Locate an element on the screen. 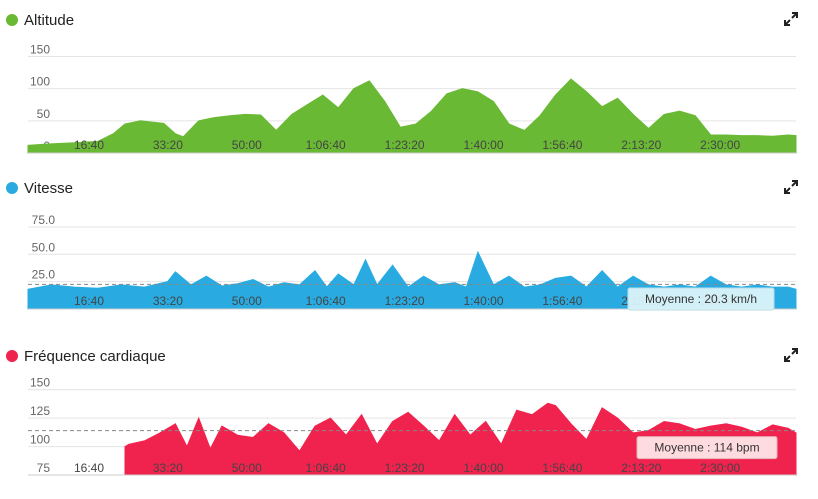  frequence-expand-icon is located at coordinates (791, 355).